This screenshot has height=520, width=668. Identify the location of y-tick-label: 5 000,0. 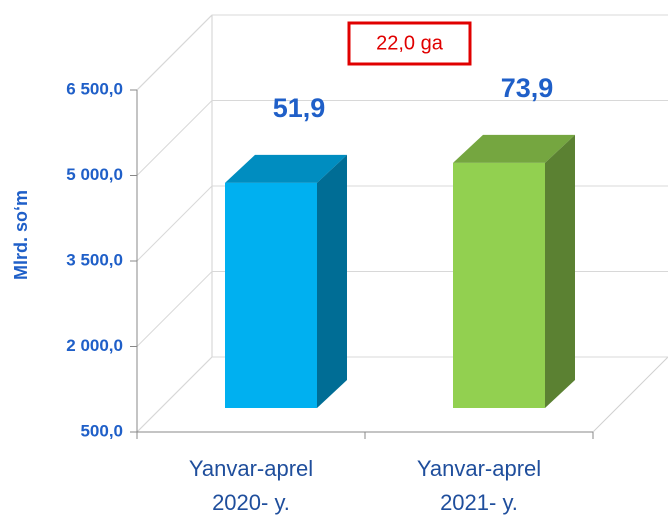
(94, 174).